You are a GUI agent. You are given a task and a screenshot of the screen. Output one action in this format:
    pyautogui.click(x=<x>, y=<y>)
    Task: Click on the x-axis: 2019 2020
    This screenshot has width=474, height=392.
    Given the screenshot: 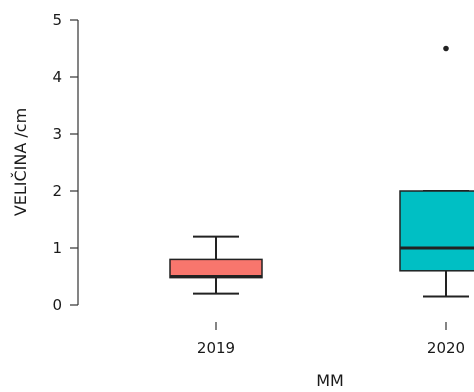 What is the action you would take?
    pyautogui.click(x=331, y=339)
    